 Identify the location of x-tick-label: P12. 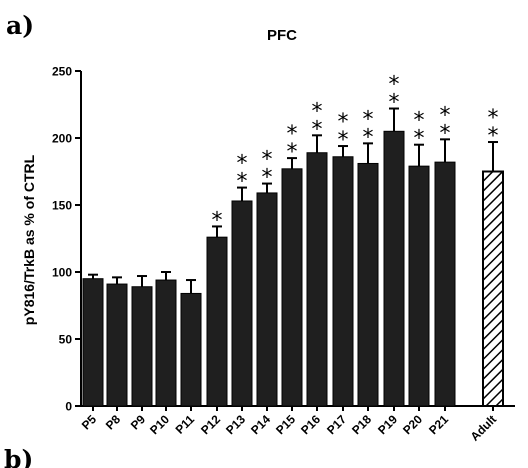
(210, 424).